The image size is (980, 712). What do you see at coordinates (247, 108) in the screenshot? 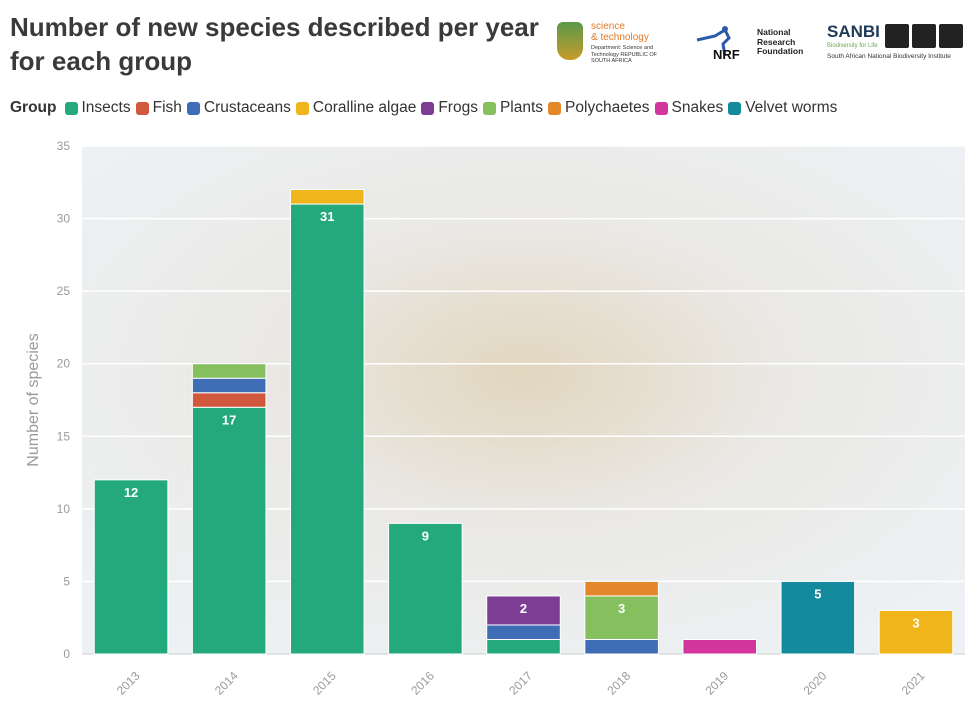
I see `legend-label: Crustaceans` at bounding box center [247, 108].